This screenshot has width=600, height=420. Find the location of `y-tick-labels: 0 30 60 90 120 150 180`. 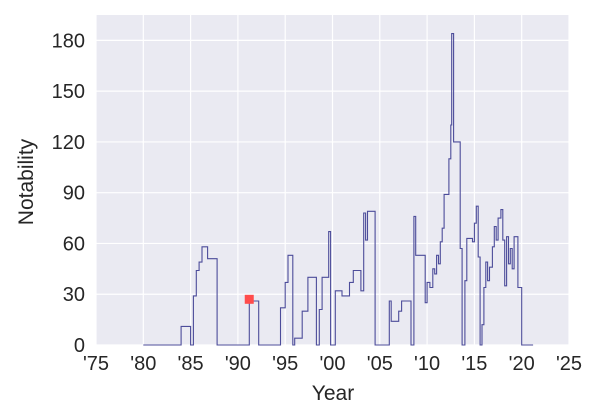

y-tick-labels: 0 30 60 90 120 150 180 is located at coordinates (68, 193).